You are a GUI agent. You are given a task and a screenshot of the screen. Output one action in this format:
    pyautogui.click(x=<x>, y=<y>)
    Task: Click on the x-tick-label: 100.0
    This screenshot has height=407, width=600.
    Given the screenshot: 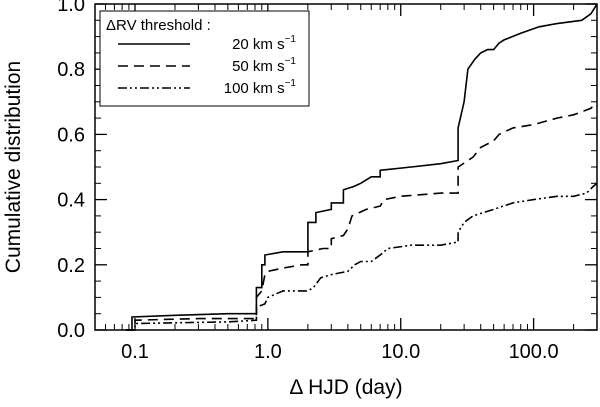 What is the action you would take?
    pyautogui.click(x=534, y=352)
    